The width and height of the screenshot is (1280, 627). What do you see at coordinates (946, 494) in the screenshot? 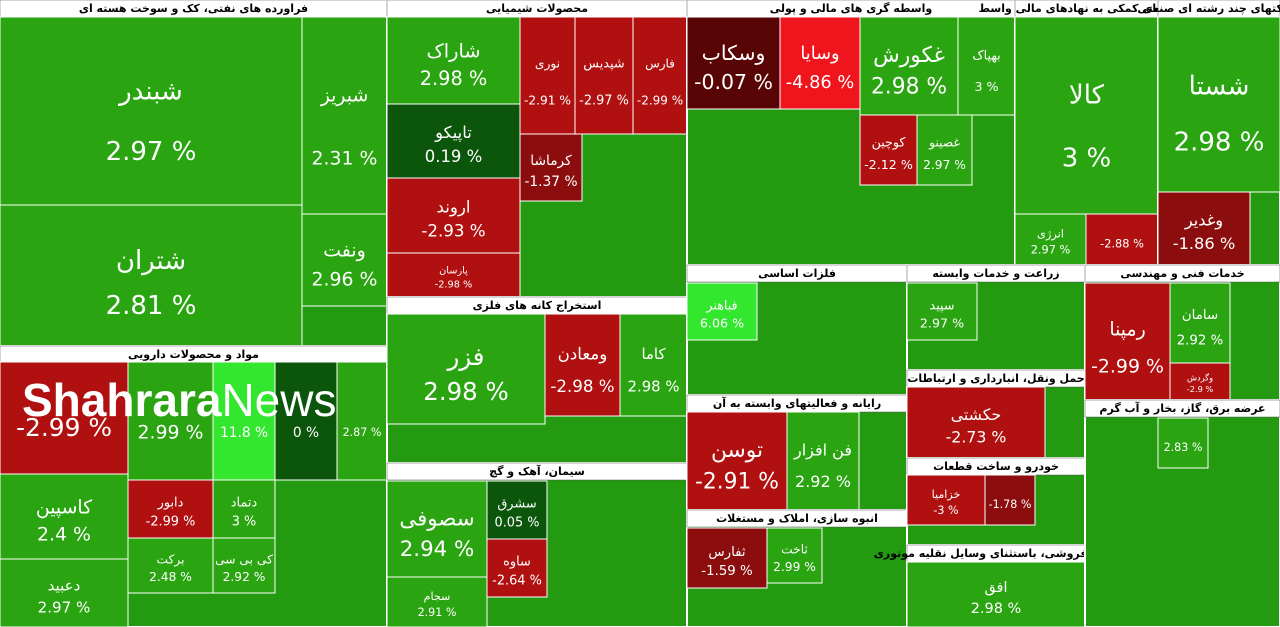
I see `tile-name: خزامیا` at bounding box center [946, 494].